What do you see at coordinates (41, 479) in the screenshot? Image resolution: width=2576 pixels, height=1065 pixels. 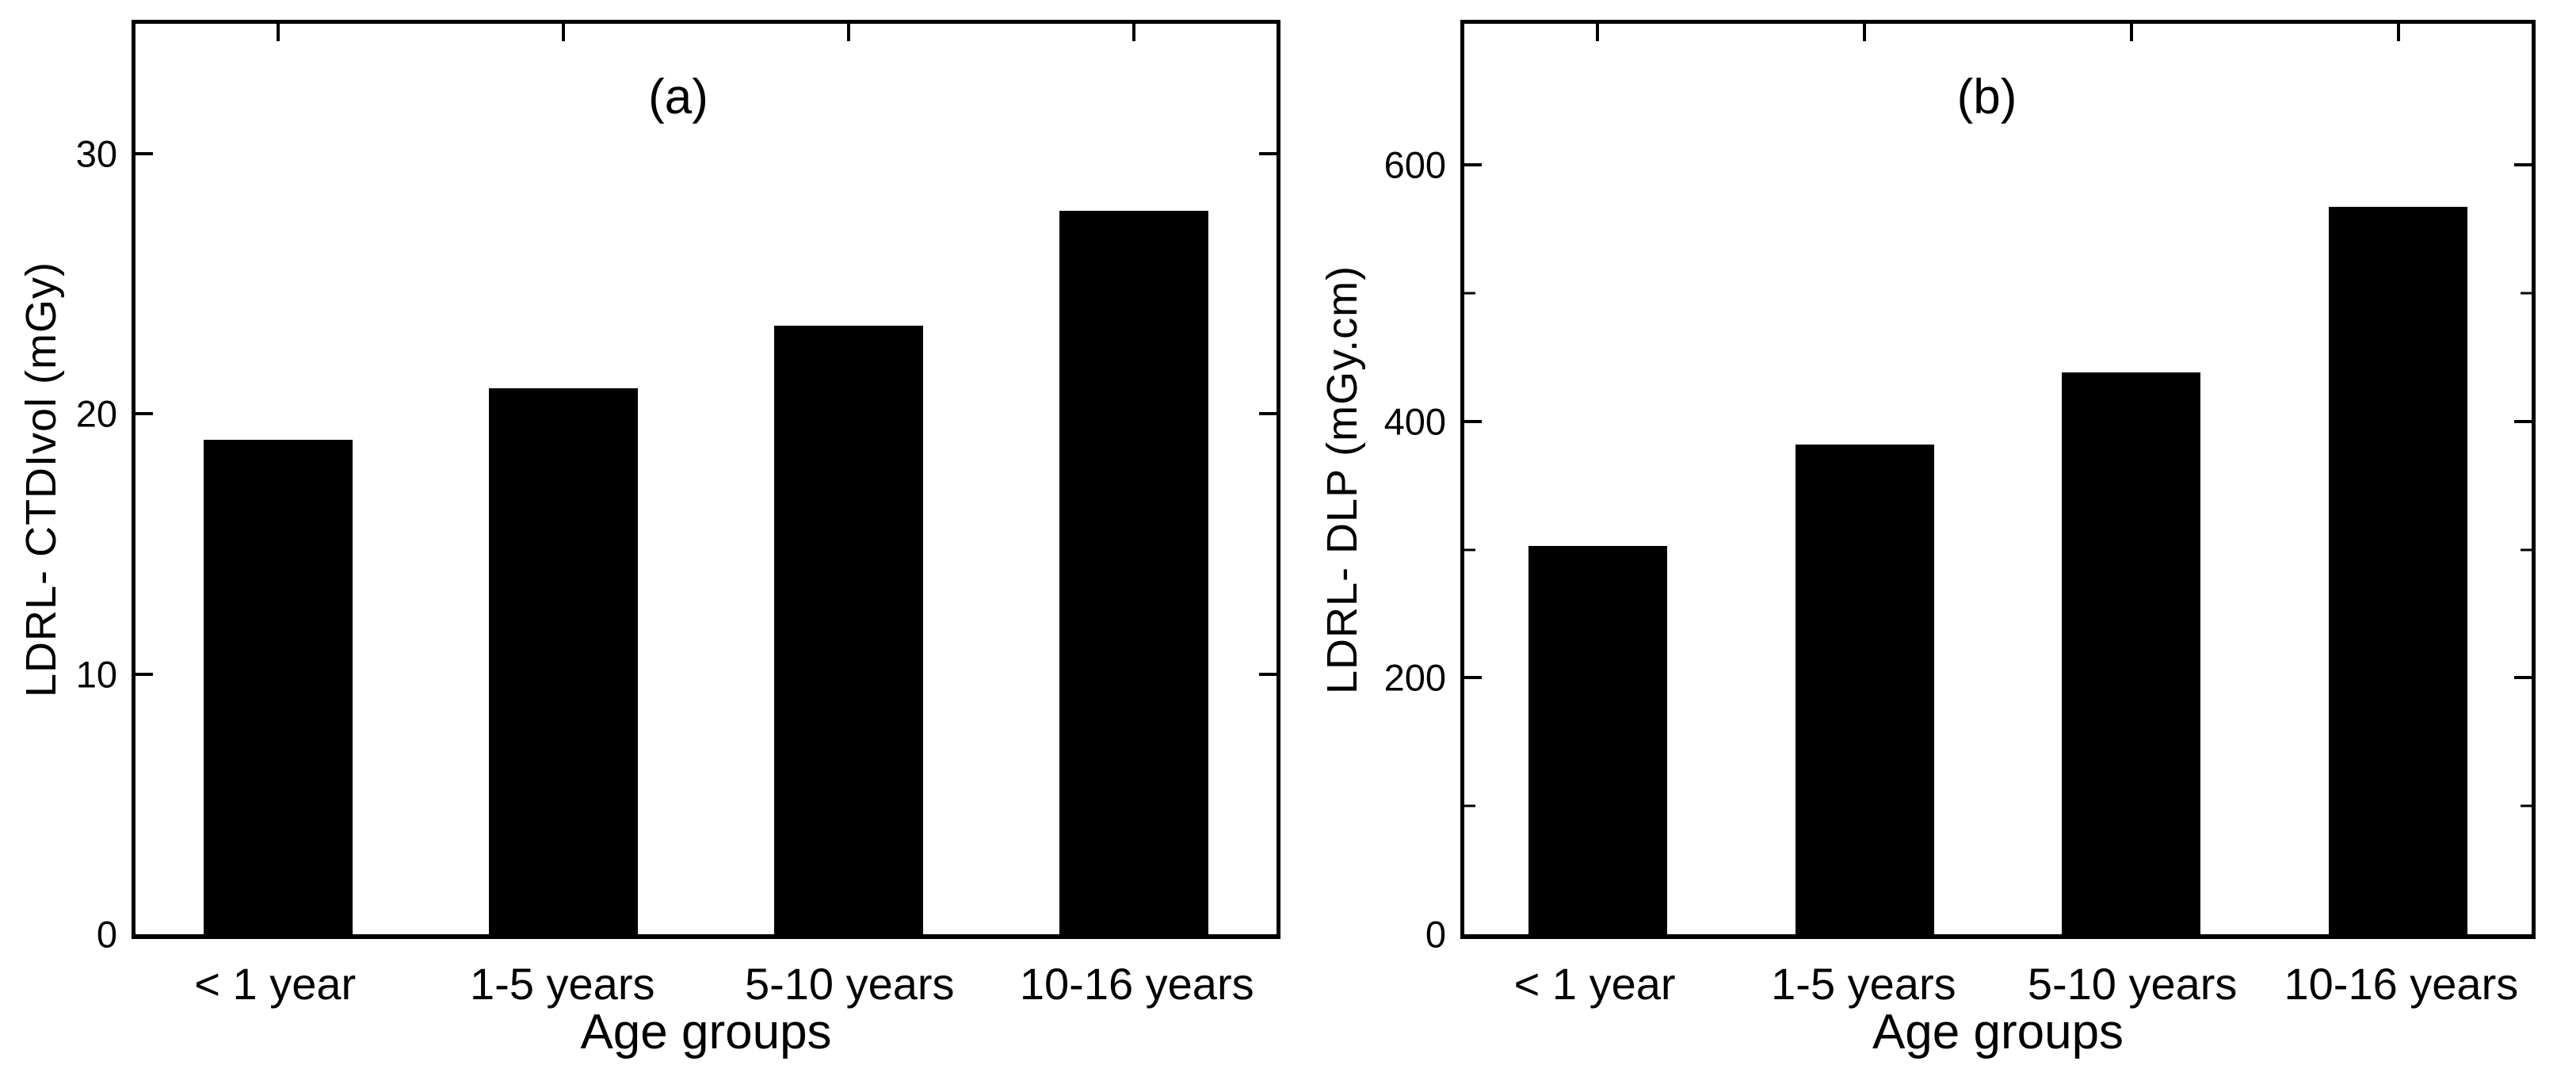 I see `y-axis-label-ctdivol: LDRL- CTDIvol (mGy)` at bounding box center [41, 479].